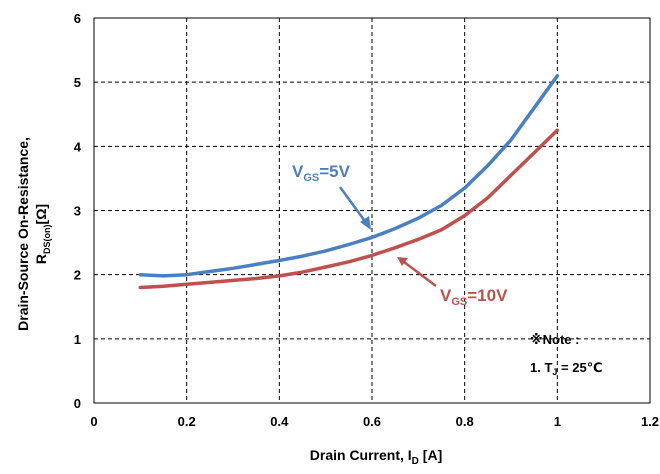 The height and width of the screenshot is (474, 660). Describe the element at coordinates (465, 421) in the screenshot. I see `x-tick-label: 0.8` at that location.